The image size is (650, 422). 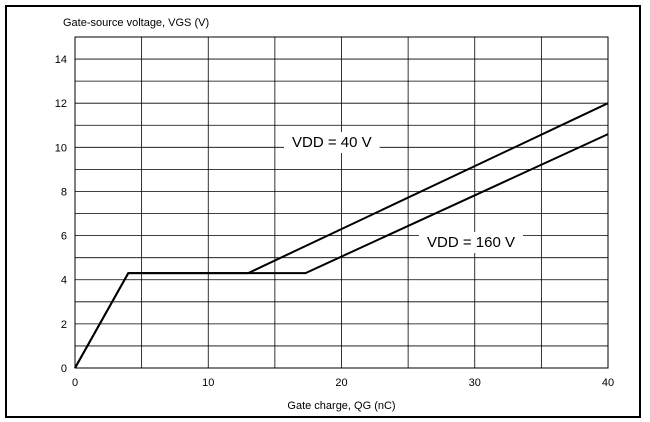 What do you see at coordinates (341, 383) in the screenshot?
I see `x-tick-label: 20` at bounding box center [341, 383].